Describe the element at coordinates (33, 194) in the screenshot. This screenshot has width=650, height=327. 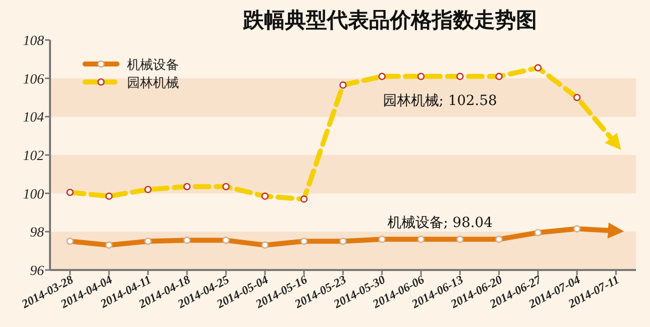
I see `y-tick-label: 100` at that location.